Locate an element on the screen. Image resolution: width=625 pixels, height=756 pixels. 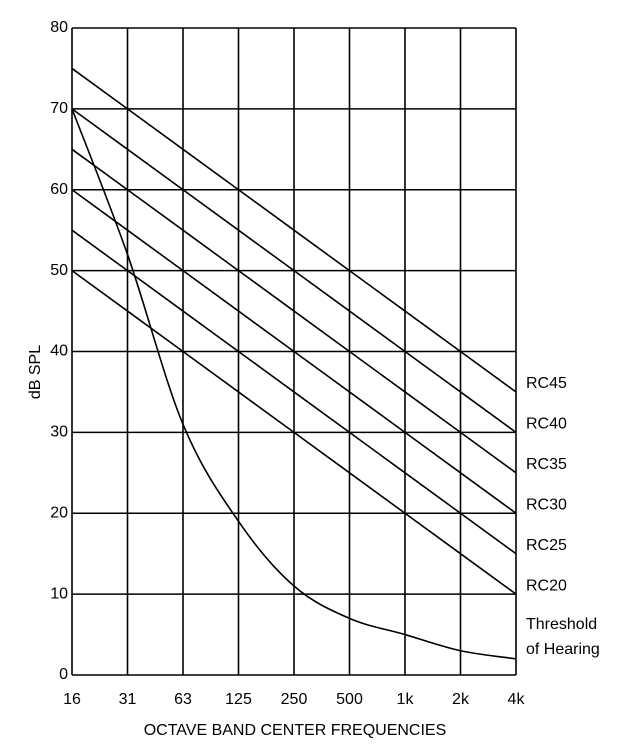
y-axis-ticks: 0 10 20 30 40 50 60 70 80 is located at coordinates (59, 351).